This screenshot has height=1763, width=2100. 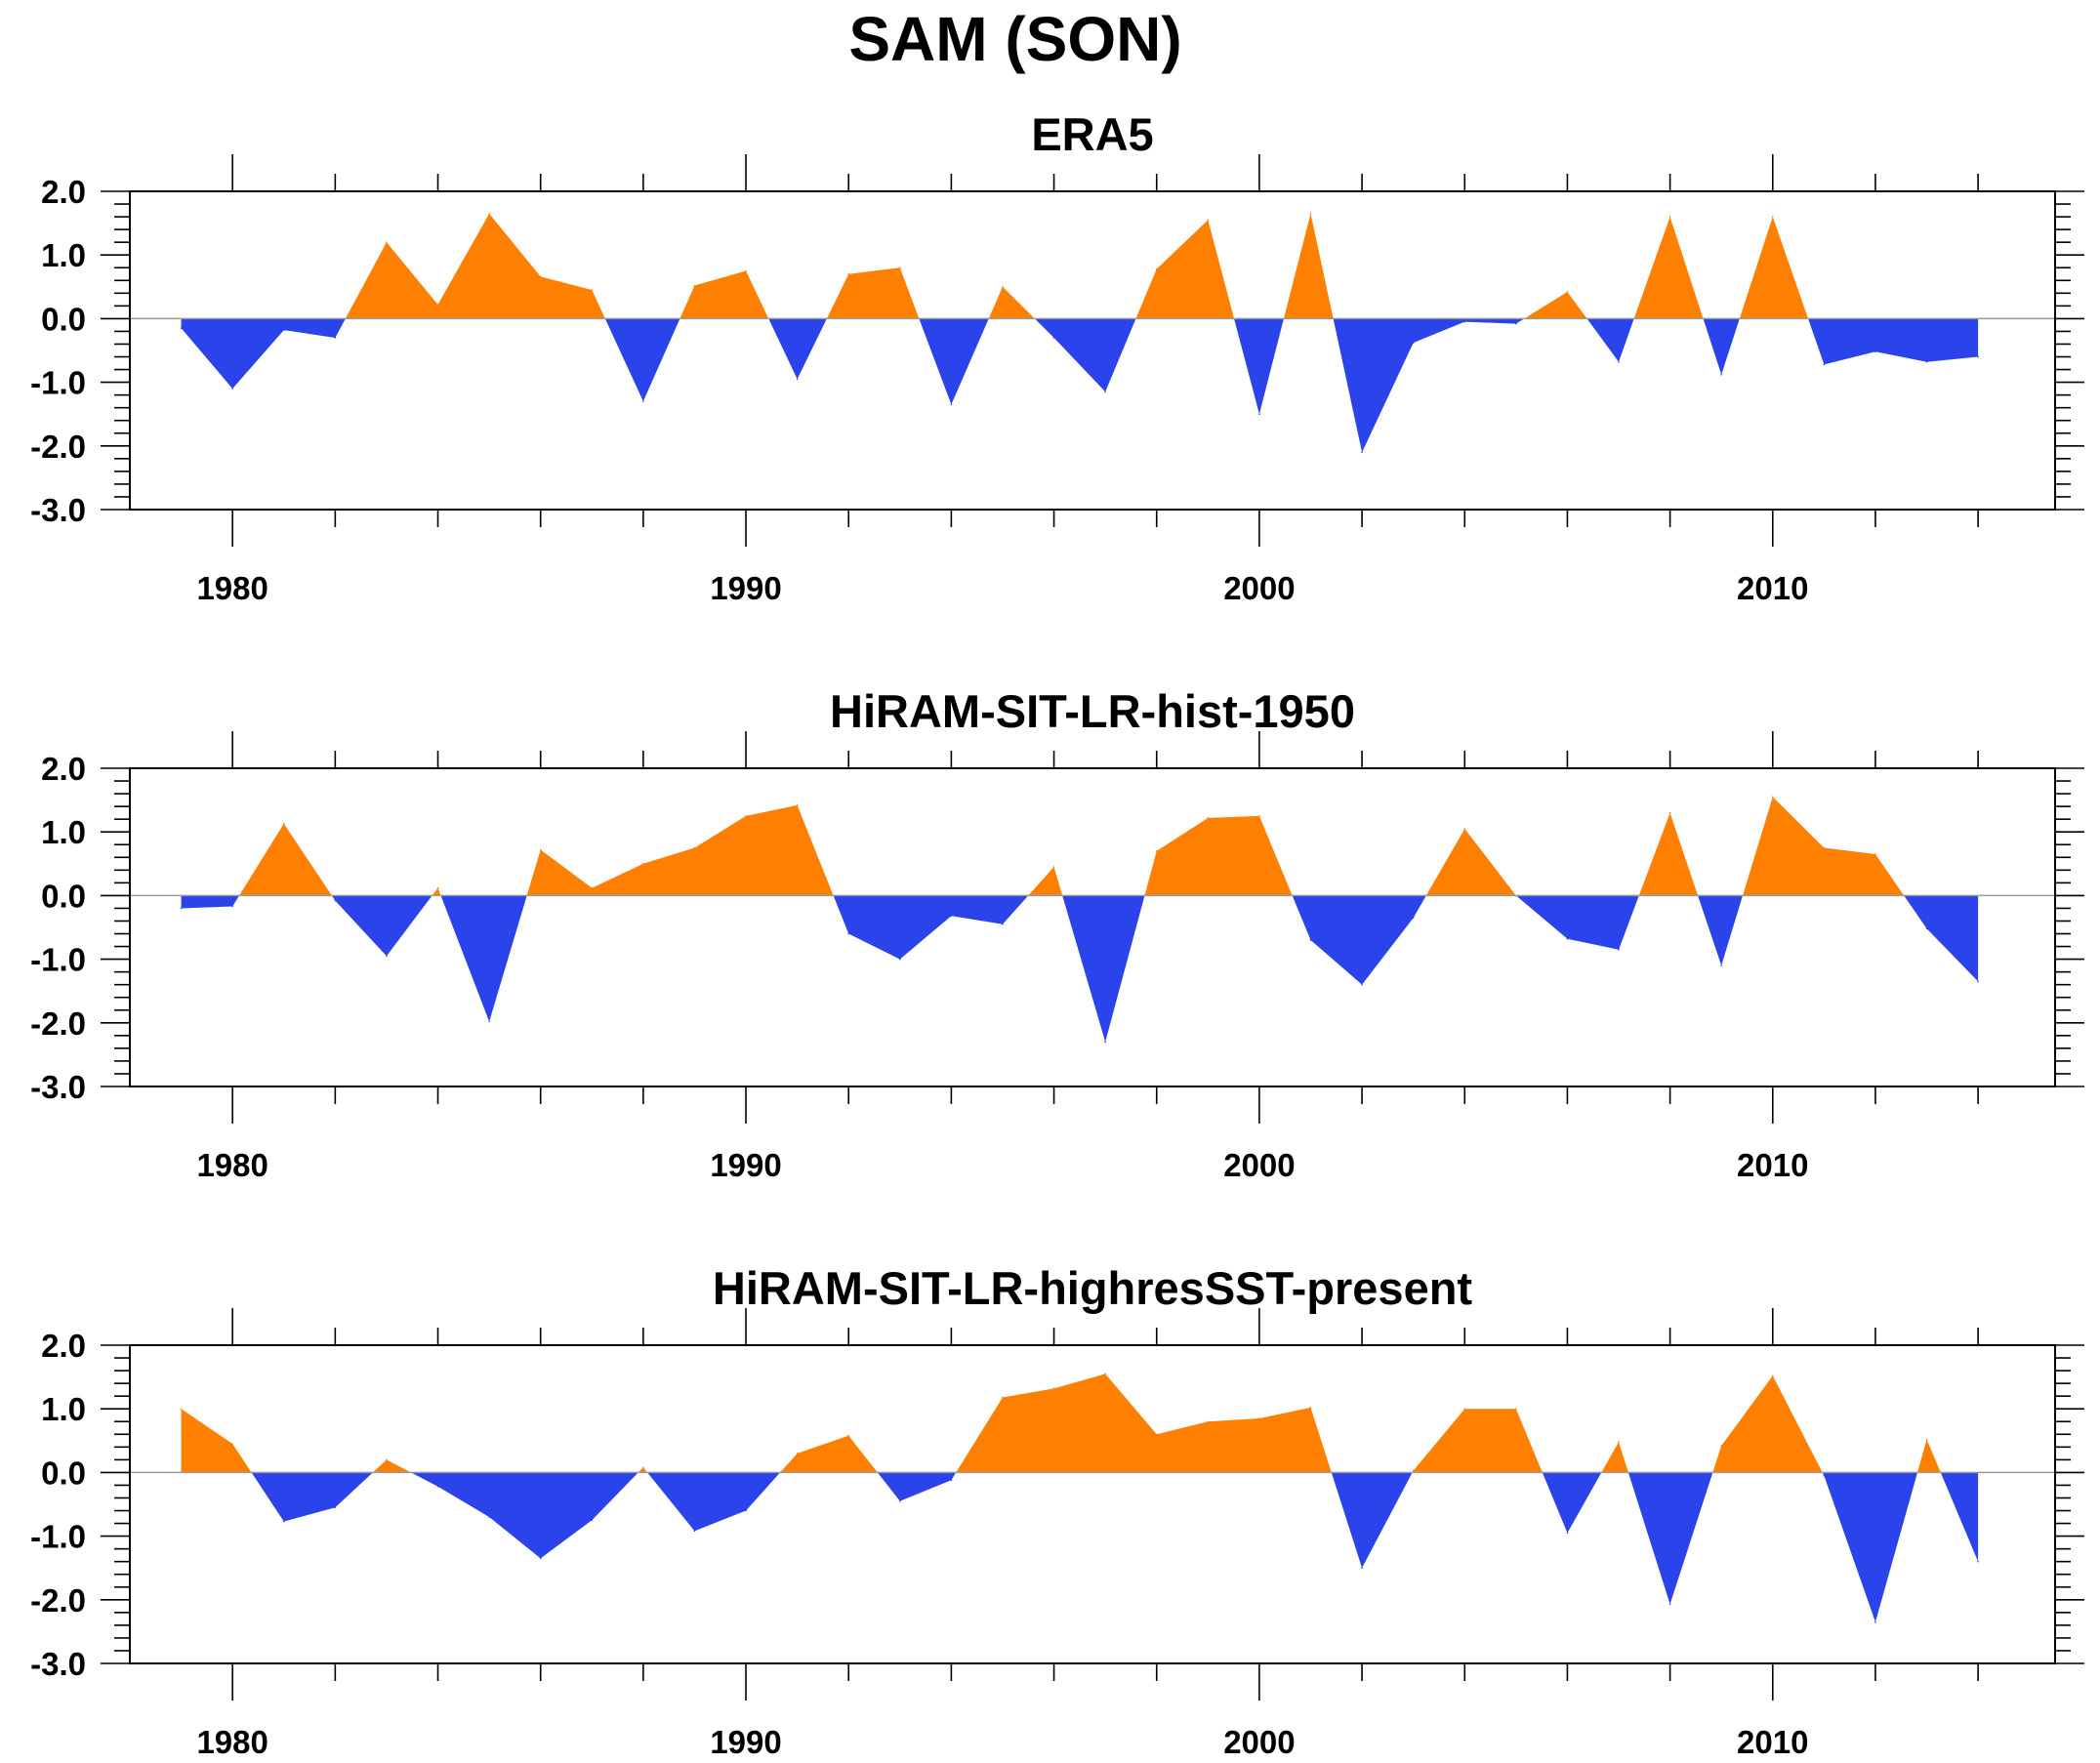 What do you see at coordinates (1014, 39) in the screenshot?
I see `figure-title: SAM (SON)` at bounding box center [1014, 39].